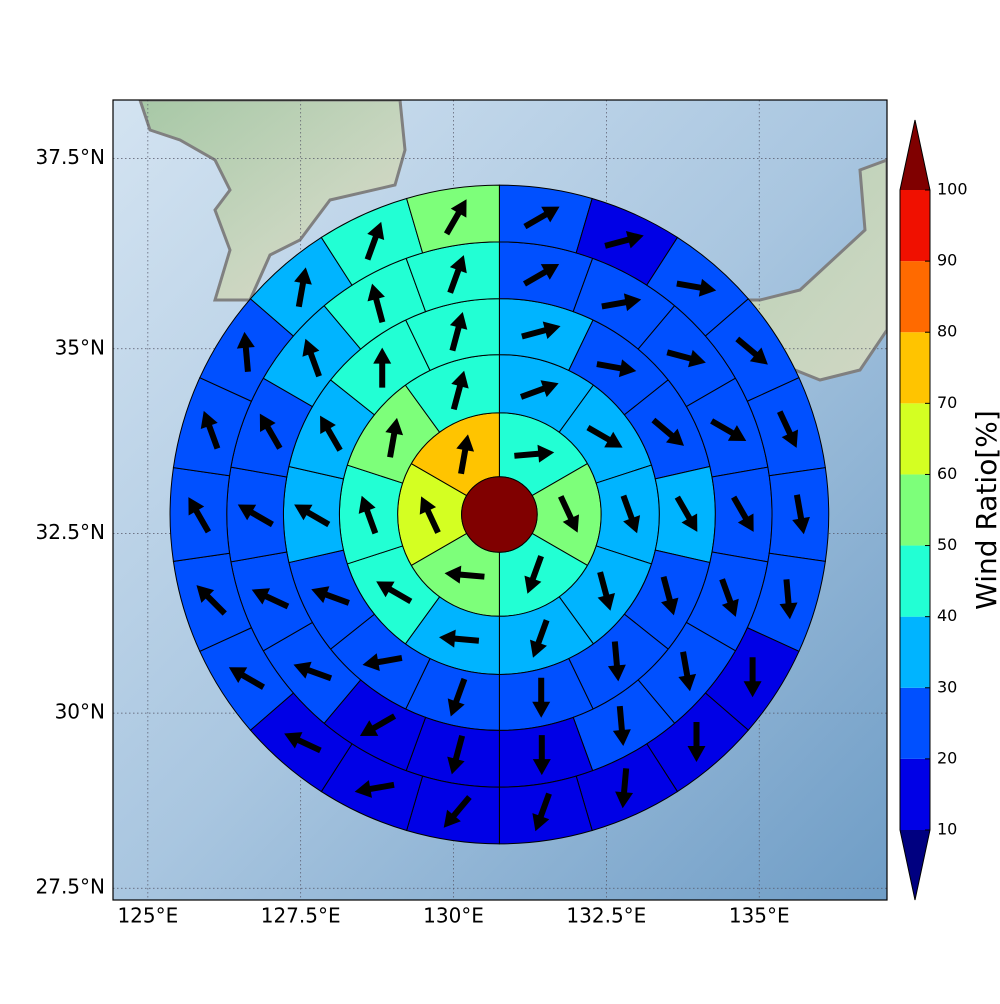  What do you see at coordinates (947, 615) in the screenshot?
I see `colorbar-tick-label: 40` at bounding box center [947, 615].